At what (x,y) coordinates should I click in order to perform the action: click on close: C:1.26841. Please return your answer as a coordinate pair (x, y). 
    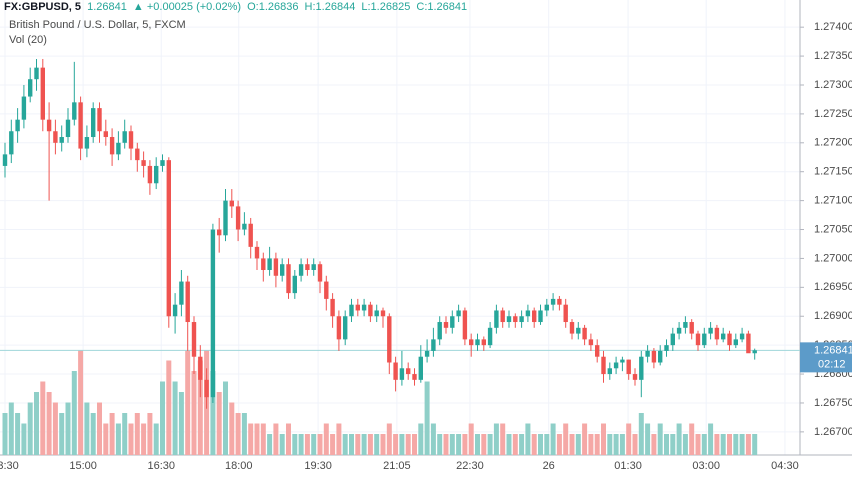
    Looking at the image, I should click on (442, 7).